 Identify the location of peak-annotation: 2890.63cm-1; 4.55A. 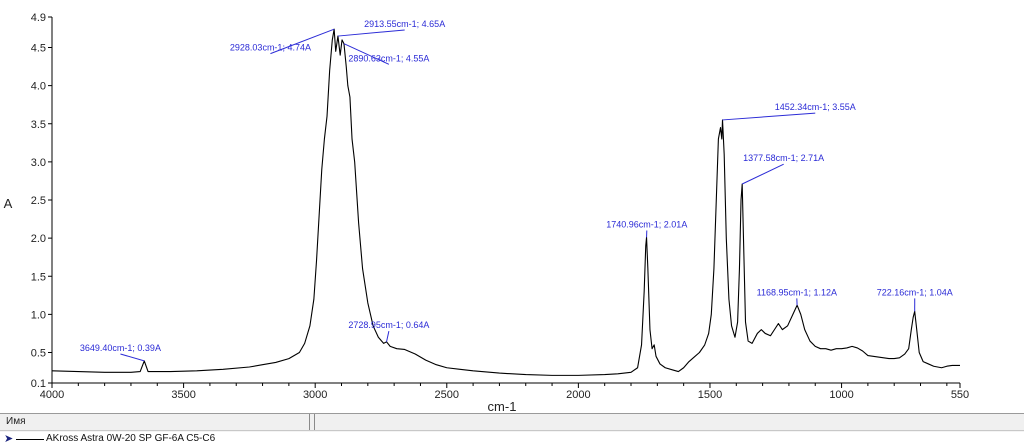
(388, 58).